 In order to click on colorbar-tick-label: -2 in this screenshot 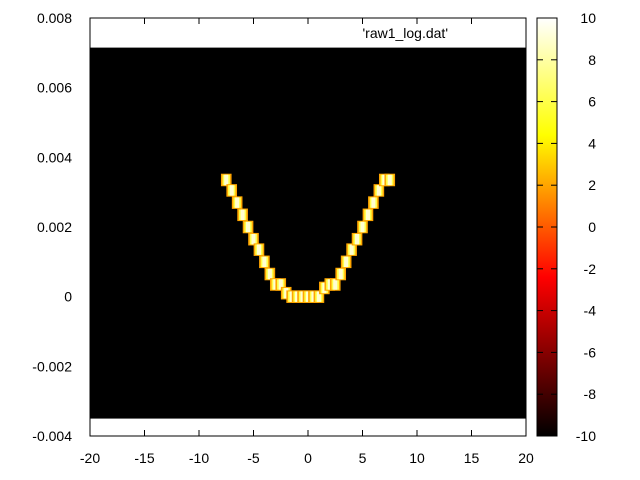, I will do `click(590, 269)`.